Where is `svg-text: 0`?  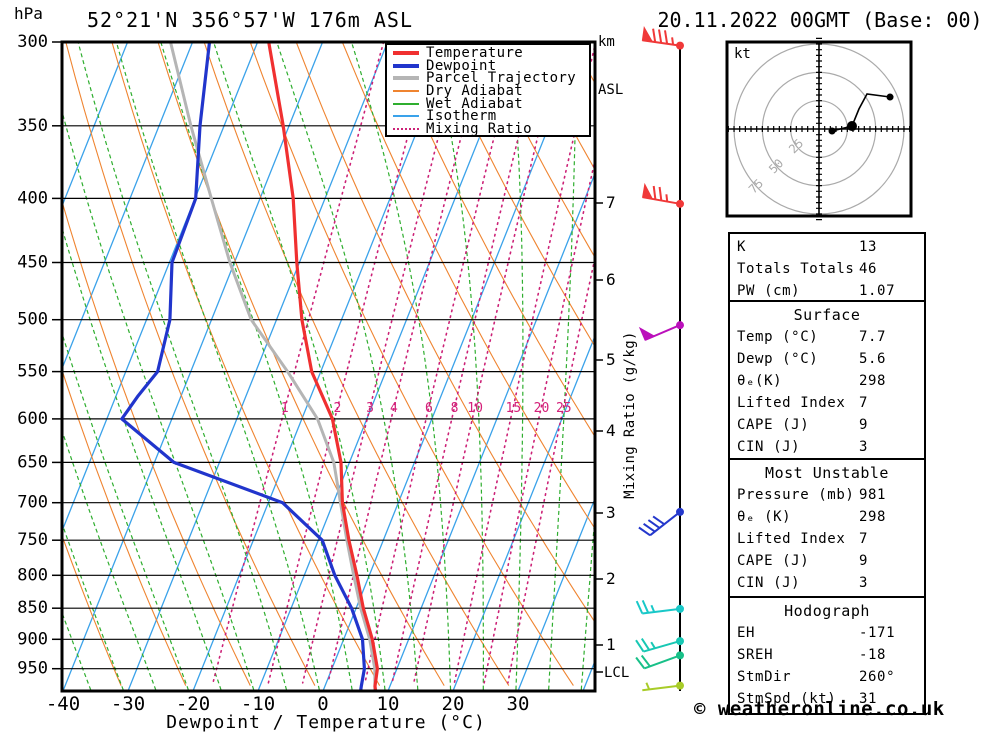
svg-text: 0 is located at coordinates (322, 704).